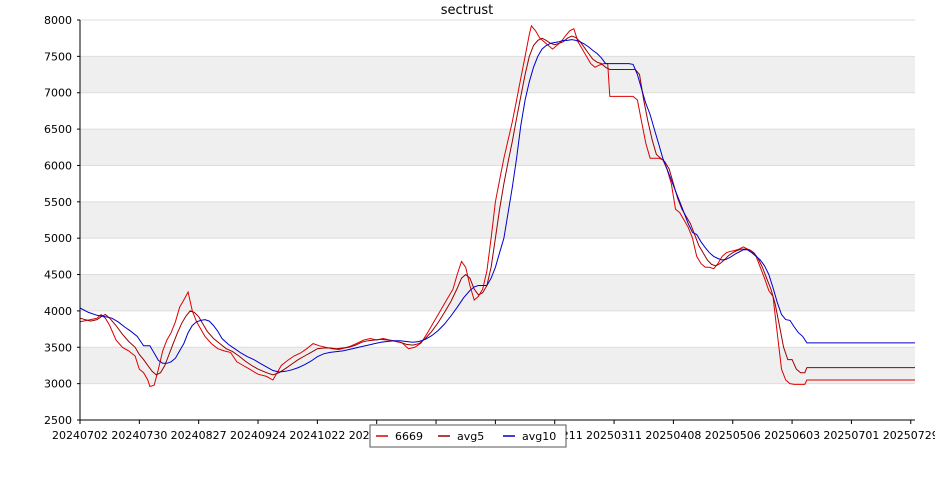 The height and width of the screenshot is (500, 935). Describe the element at coordinates (199, 435) in the screenshot. I see `x-tick-label: 20240827` at that location.